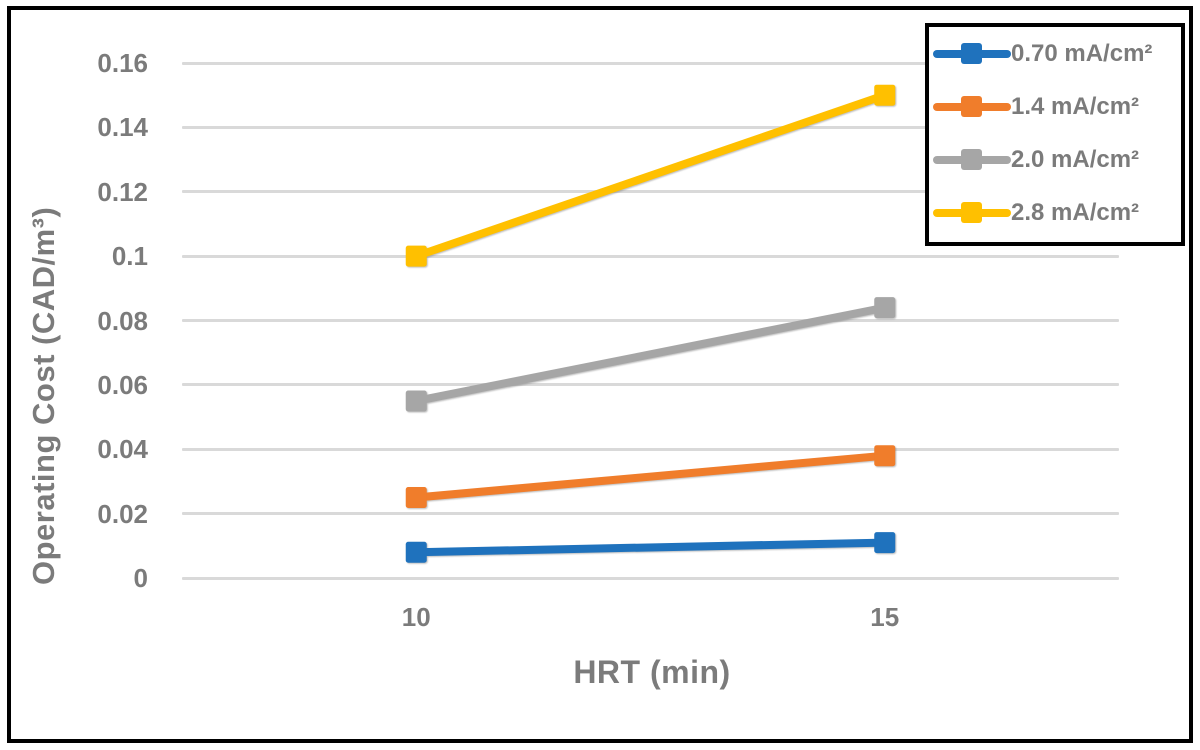  I want to click on x-axis-title: HRT (min), so click(652, 672).